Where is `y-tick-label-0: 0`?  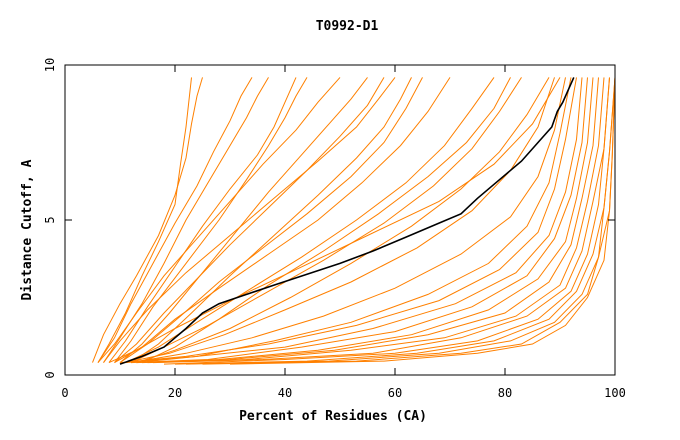 y-tick-label-0: 0 is located at coordinates (50, 374).